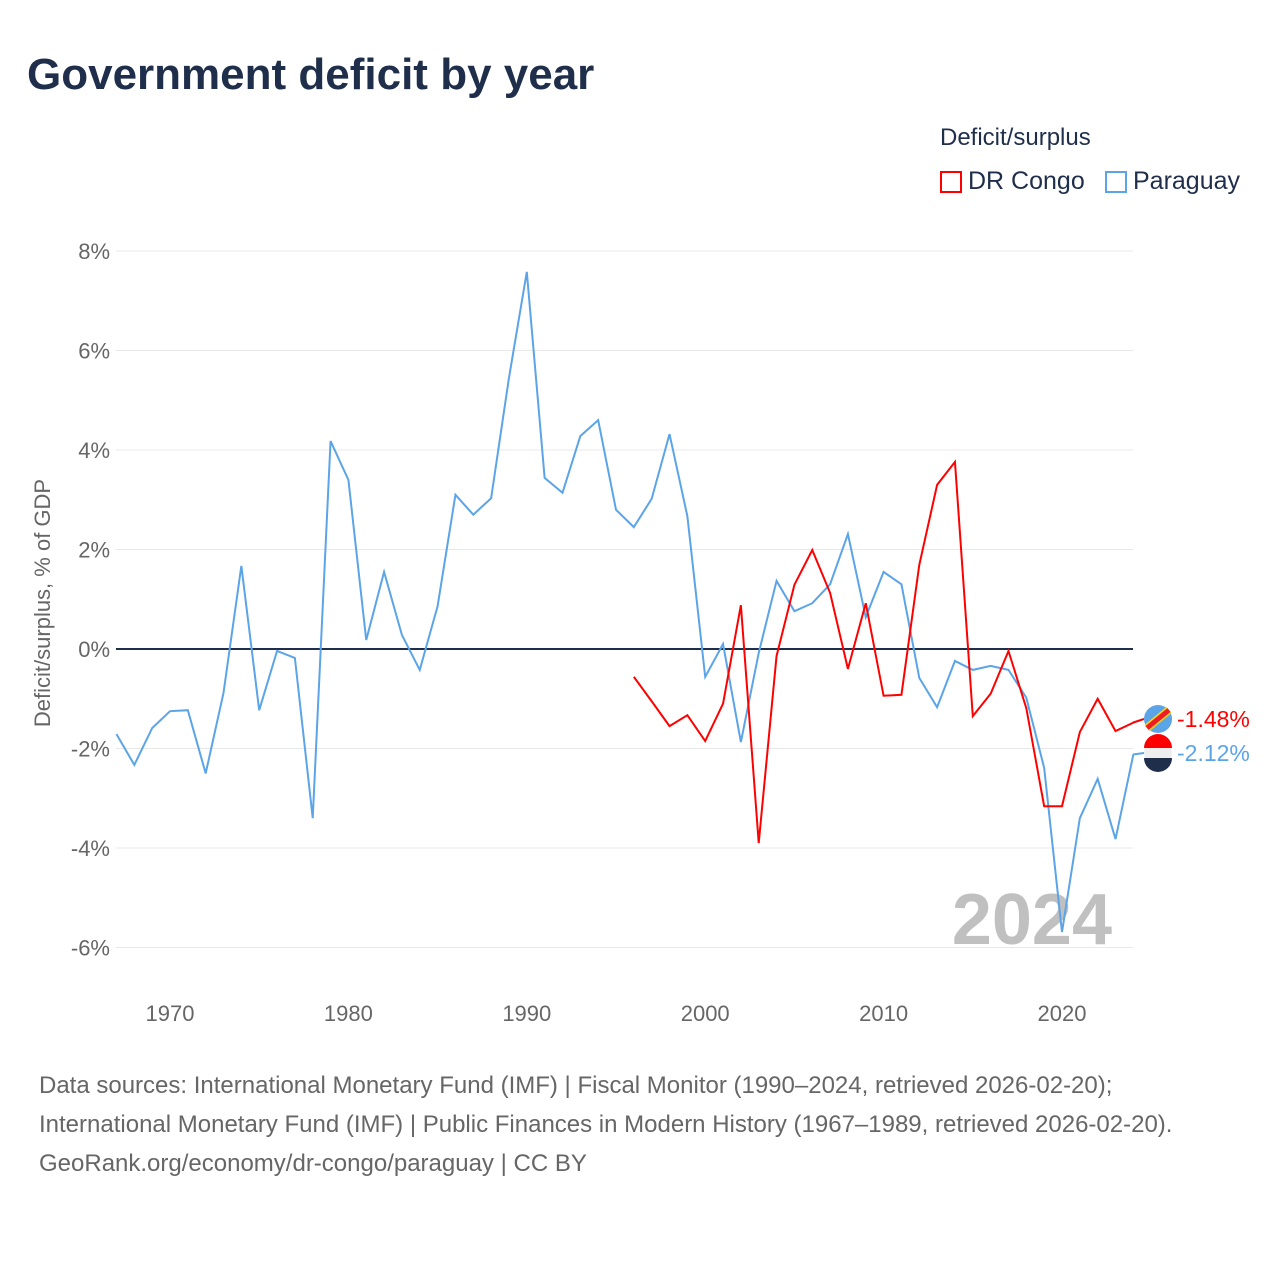 The image size is (1280, 1280). I want to click on legend-item-paraguay: Paraguay, so click(1172, 181).